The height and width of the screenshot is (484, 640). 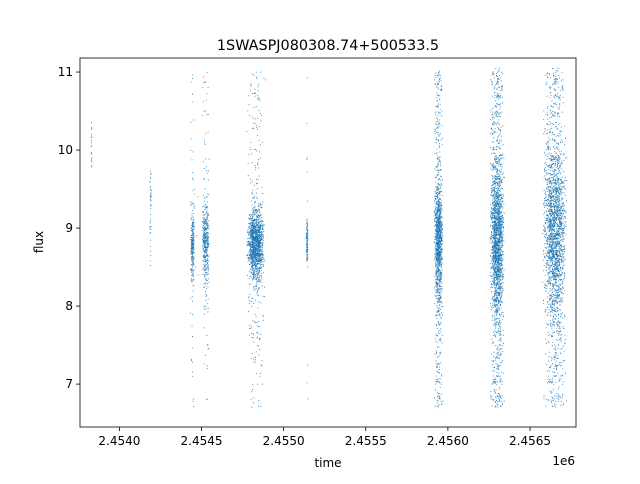 I want to click on chart-title: 1SWASPJ080308.74+500533.5, so click(x=328, y=46).